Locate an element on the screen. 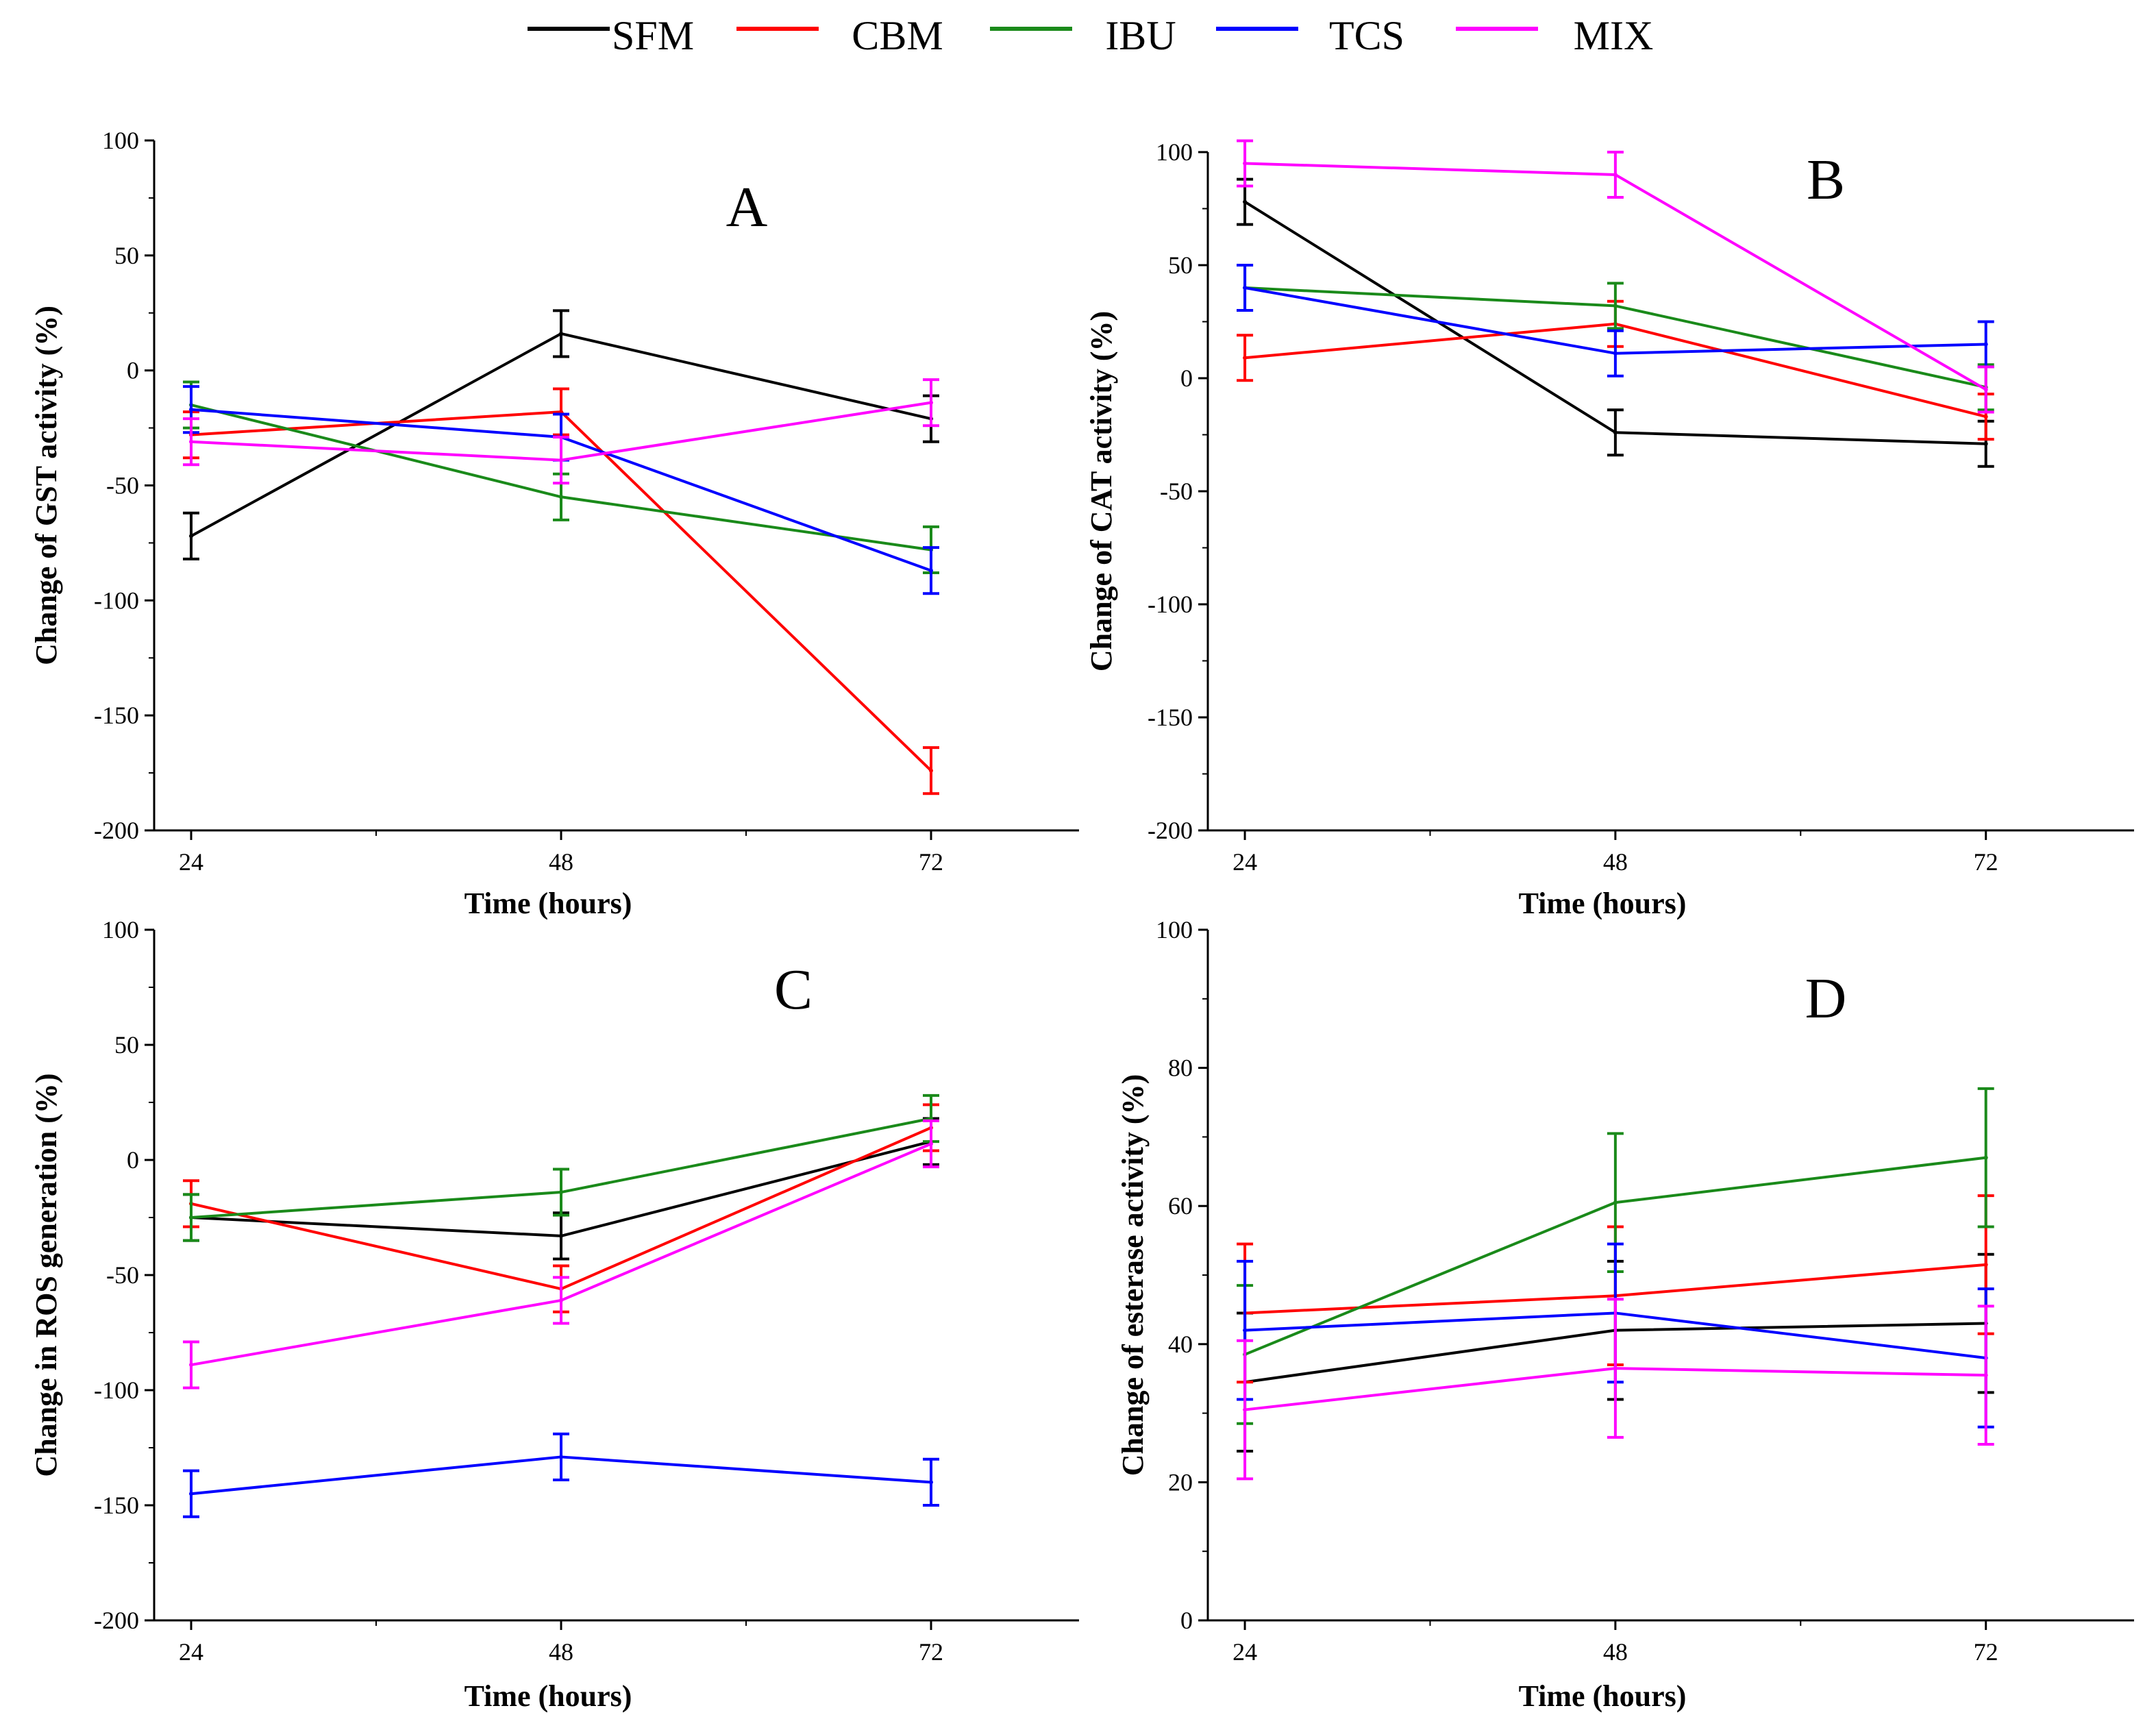 The image size is (2156, 1730). panel-d-series-cbm-point is located at coordinates (1986, 1265).